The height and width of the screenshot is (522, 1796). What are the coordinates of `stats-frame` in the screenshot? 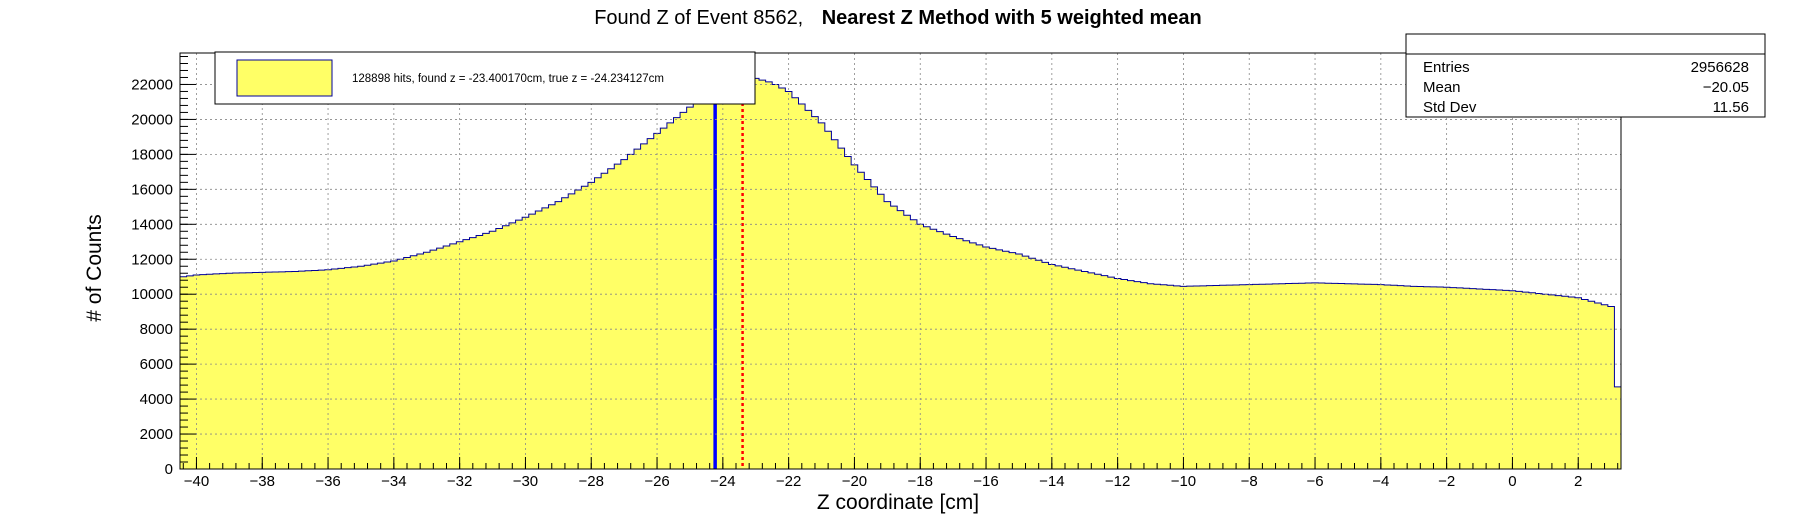 It's located at (1585, 75).